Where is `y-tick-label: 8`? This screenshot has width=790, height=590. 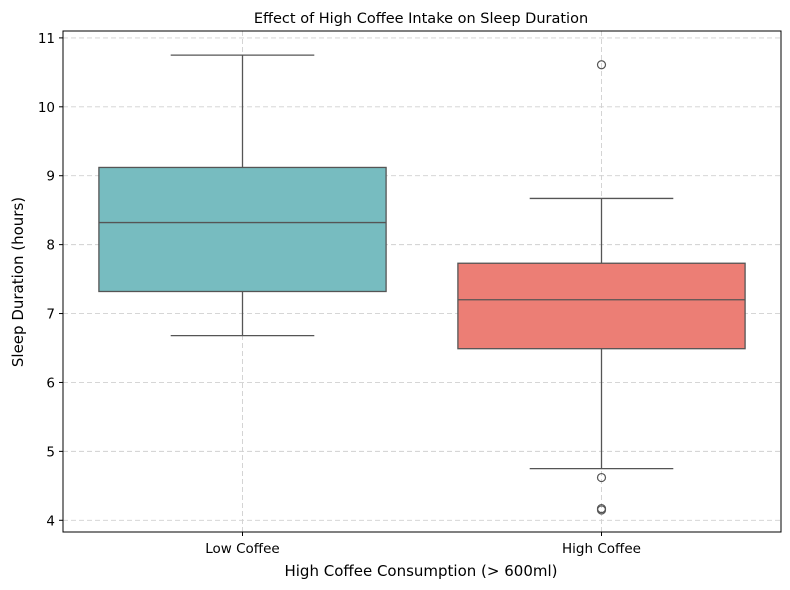
y-tick-label: 8 is located at coordinates (50, 246).